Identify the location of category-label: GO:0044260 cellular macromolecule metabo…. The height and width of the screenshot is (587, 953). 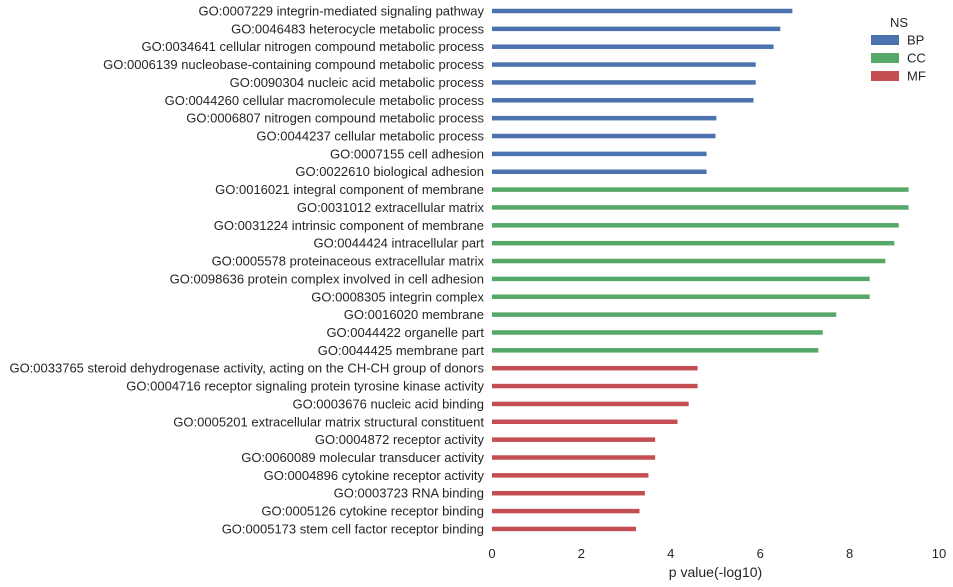
(325, 100).